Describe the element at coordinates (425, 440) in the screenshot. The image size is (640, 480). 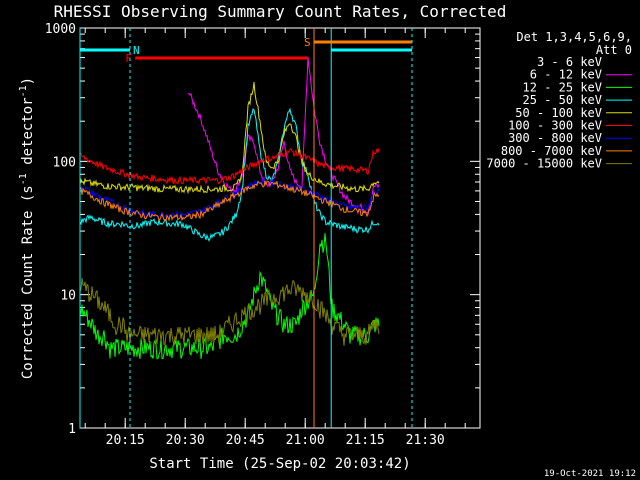
I see `x-tick-label: 21:30` at that location.